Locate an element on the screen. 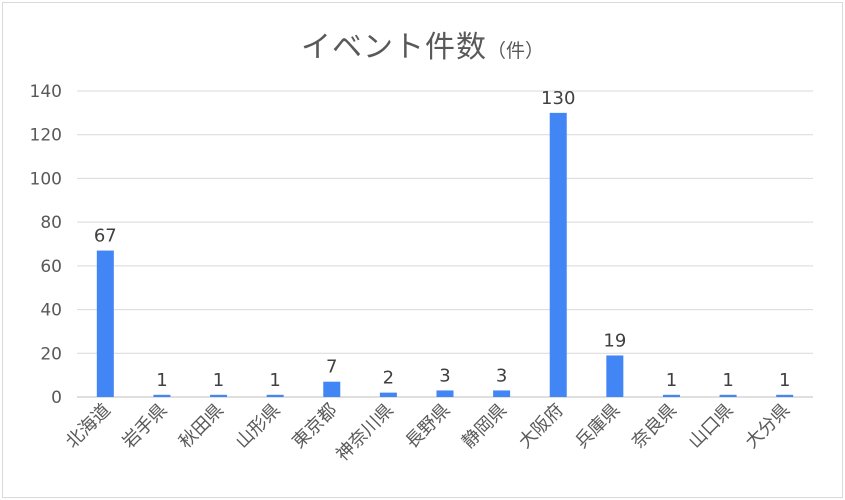 This screenshot has width=845, height=500. y-tick-label: 40 is located at coordinates (51, 311).